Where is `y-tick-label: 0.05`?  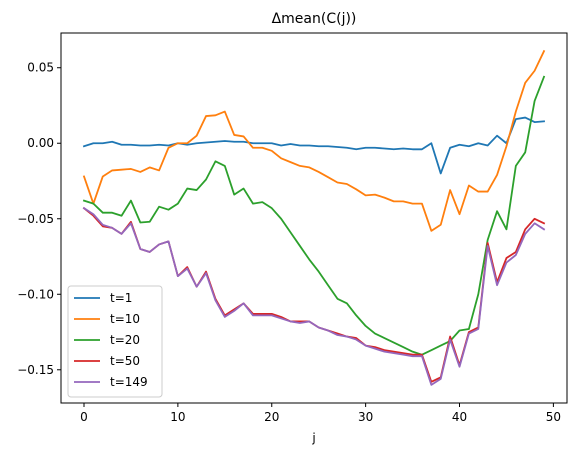
y-tick-label: 0.05 is located at coordinates (40, 68).